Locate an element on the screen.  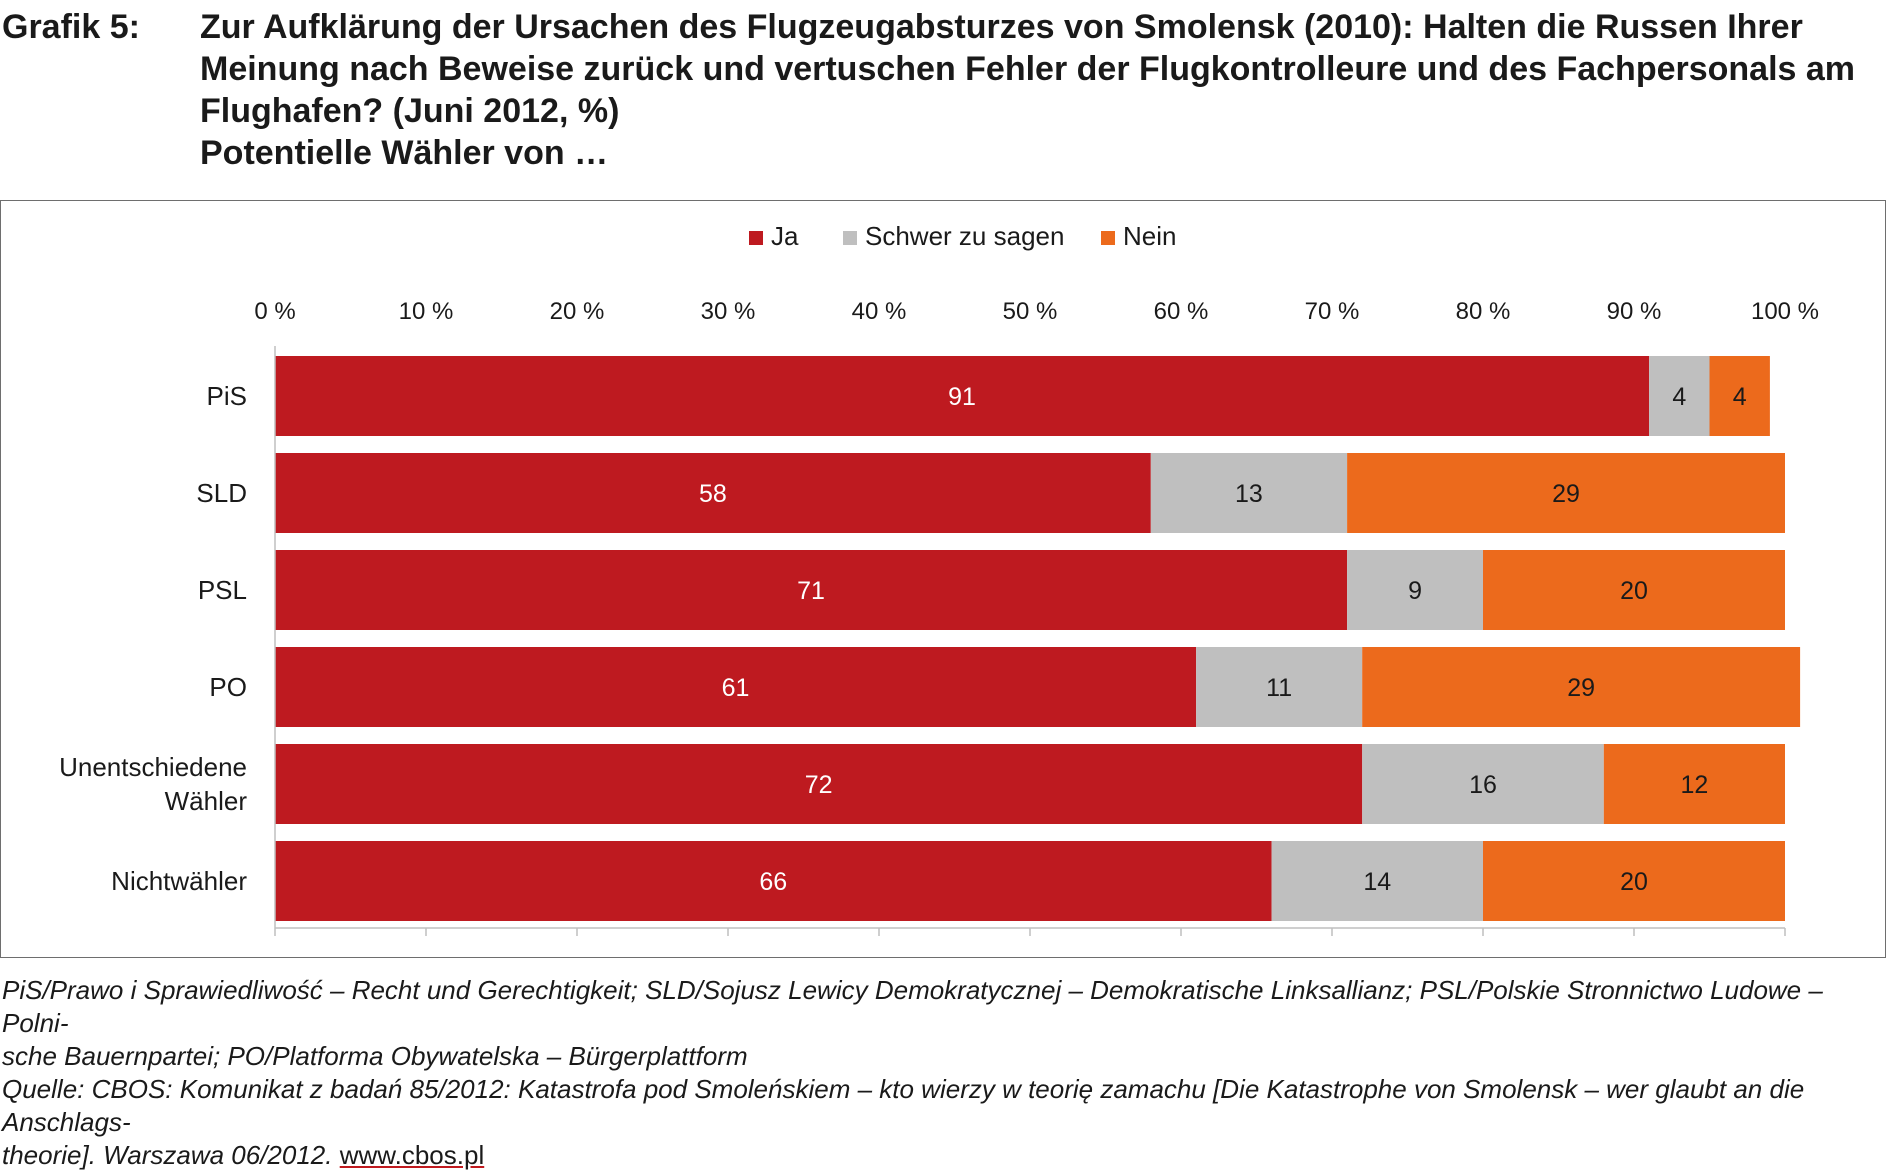
data-label: 11 is located at coordinates (1279, 688).